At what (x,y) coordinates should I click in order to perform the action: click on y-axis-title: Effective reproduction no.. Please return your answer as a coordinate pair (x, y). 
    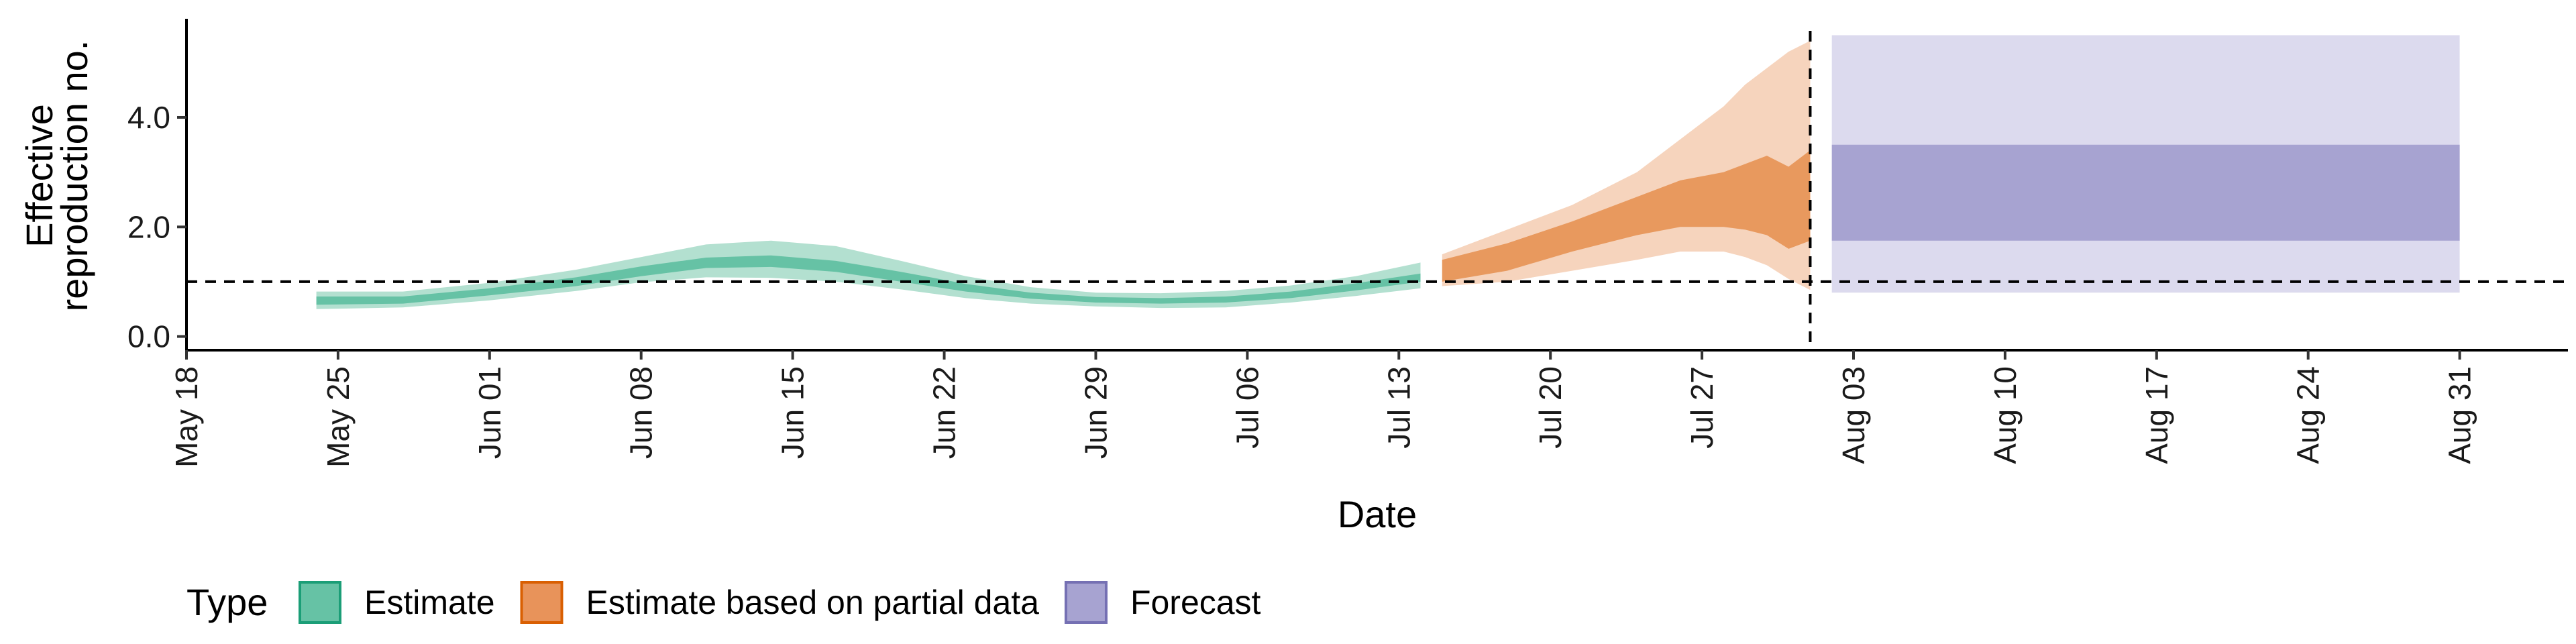
    Looking at the image, I should click on (56, 176).